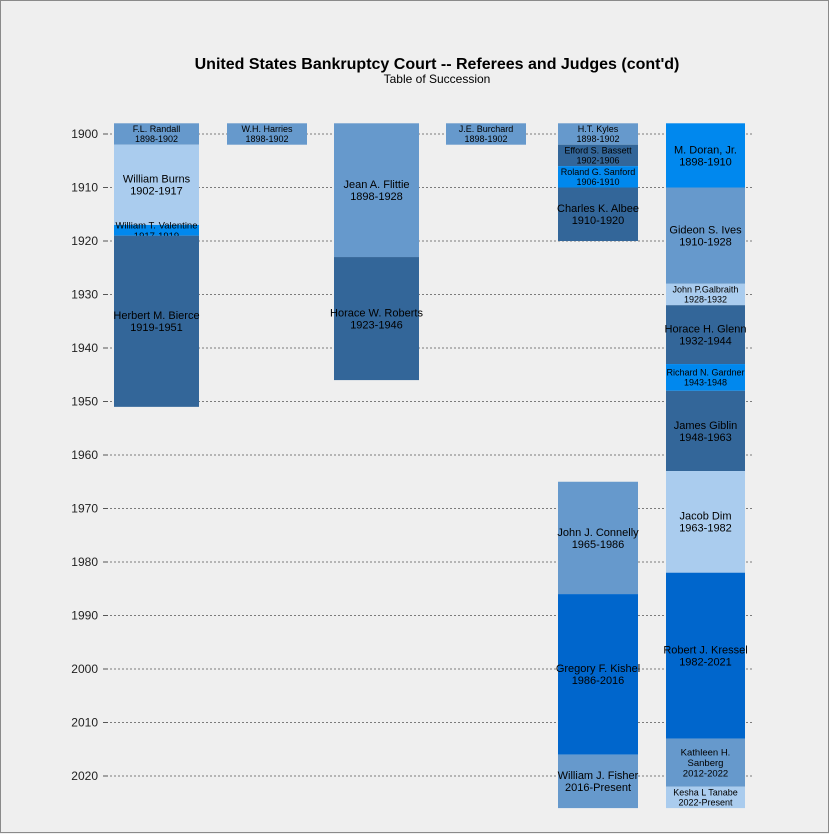 The width and height of the screenshot is (829, 834). Describe the element at coordinates (597, 161) in the screenshot. I see `tenure-years-label: 1902-1906` at that location.